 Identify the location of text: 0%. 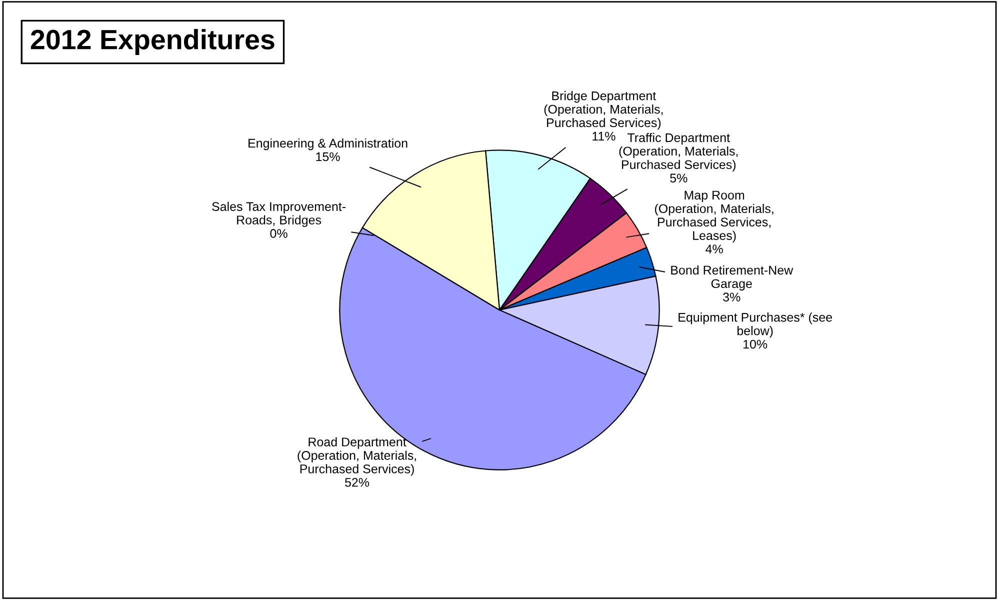
(279, 233).